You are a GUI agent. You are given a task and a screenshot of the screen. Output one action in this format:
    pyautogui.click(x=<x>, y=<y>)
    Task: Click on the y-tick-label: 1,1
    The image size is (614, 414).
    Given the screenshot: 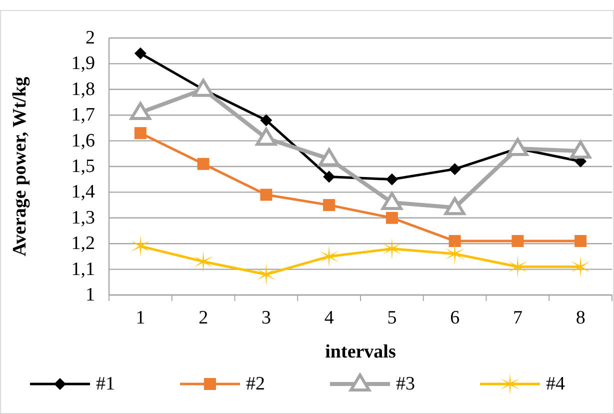 What is the action you would take?
    pyautogui.click(x=83, y=269)
    